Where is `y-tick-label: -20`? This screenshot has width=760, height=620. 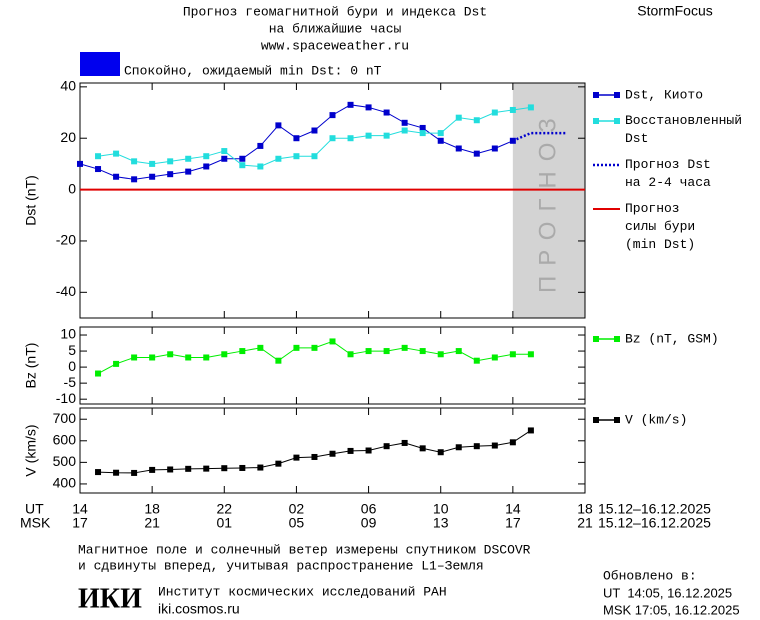
y-tick-label: -20 is located at coordinates (66, 240).